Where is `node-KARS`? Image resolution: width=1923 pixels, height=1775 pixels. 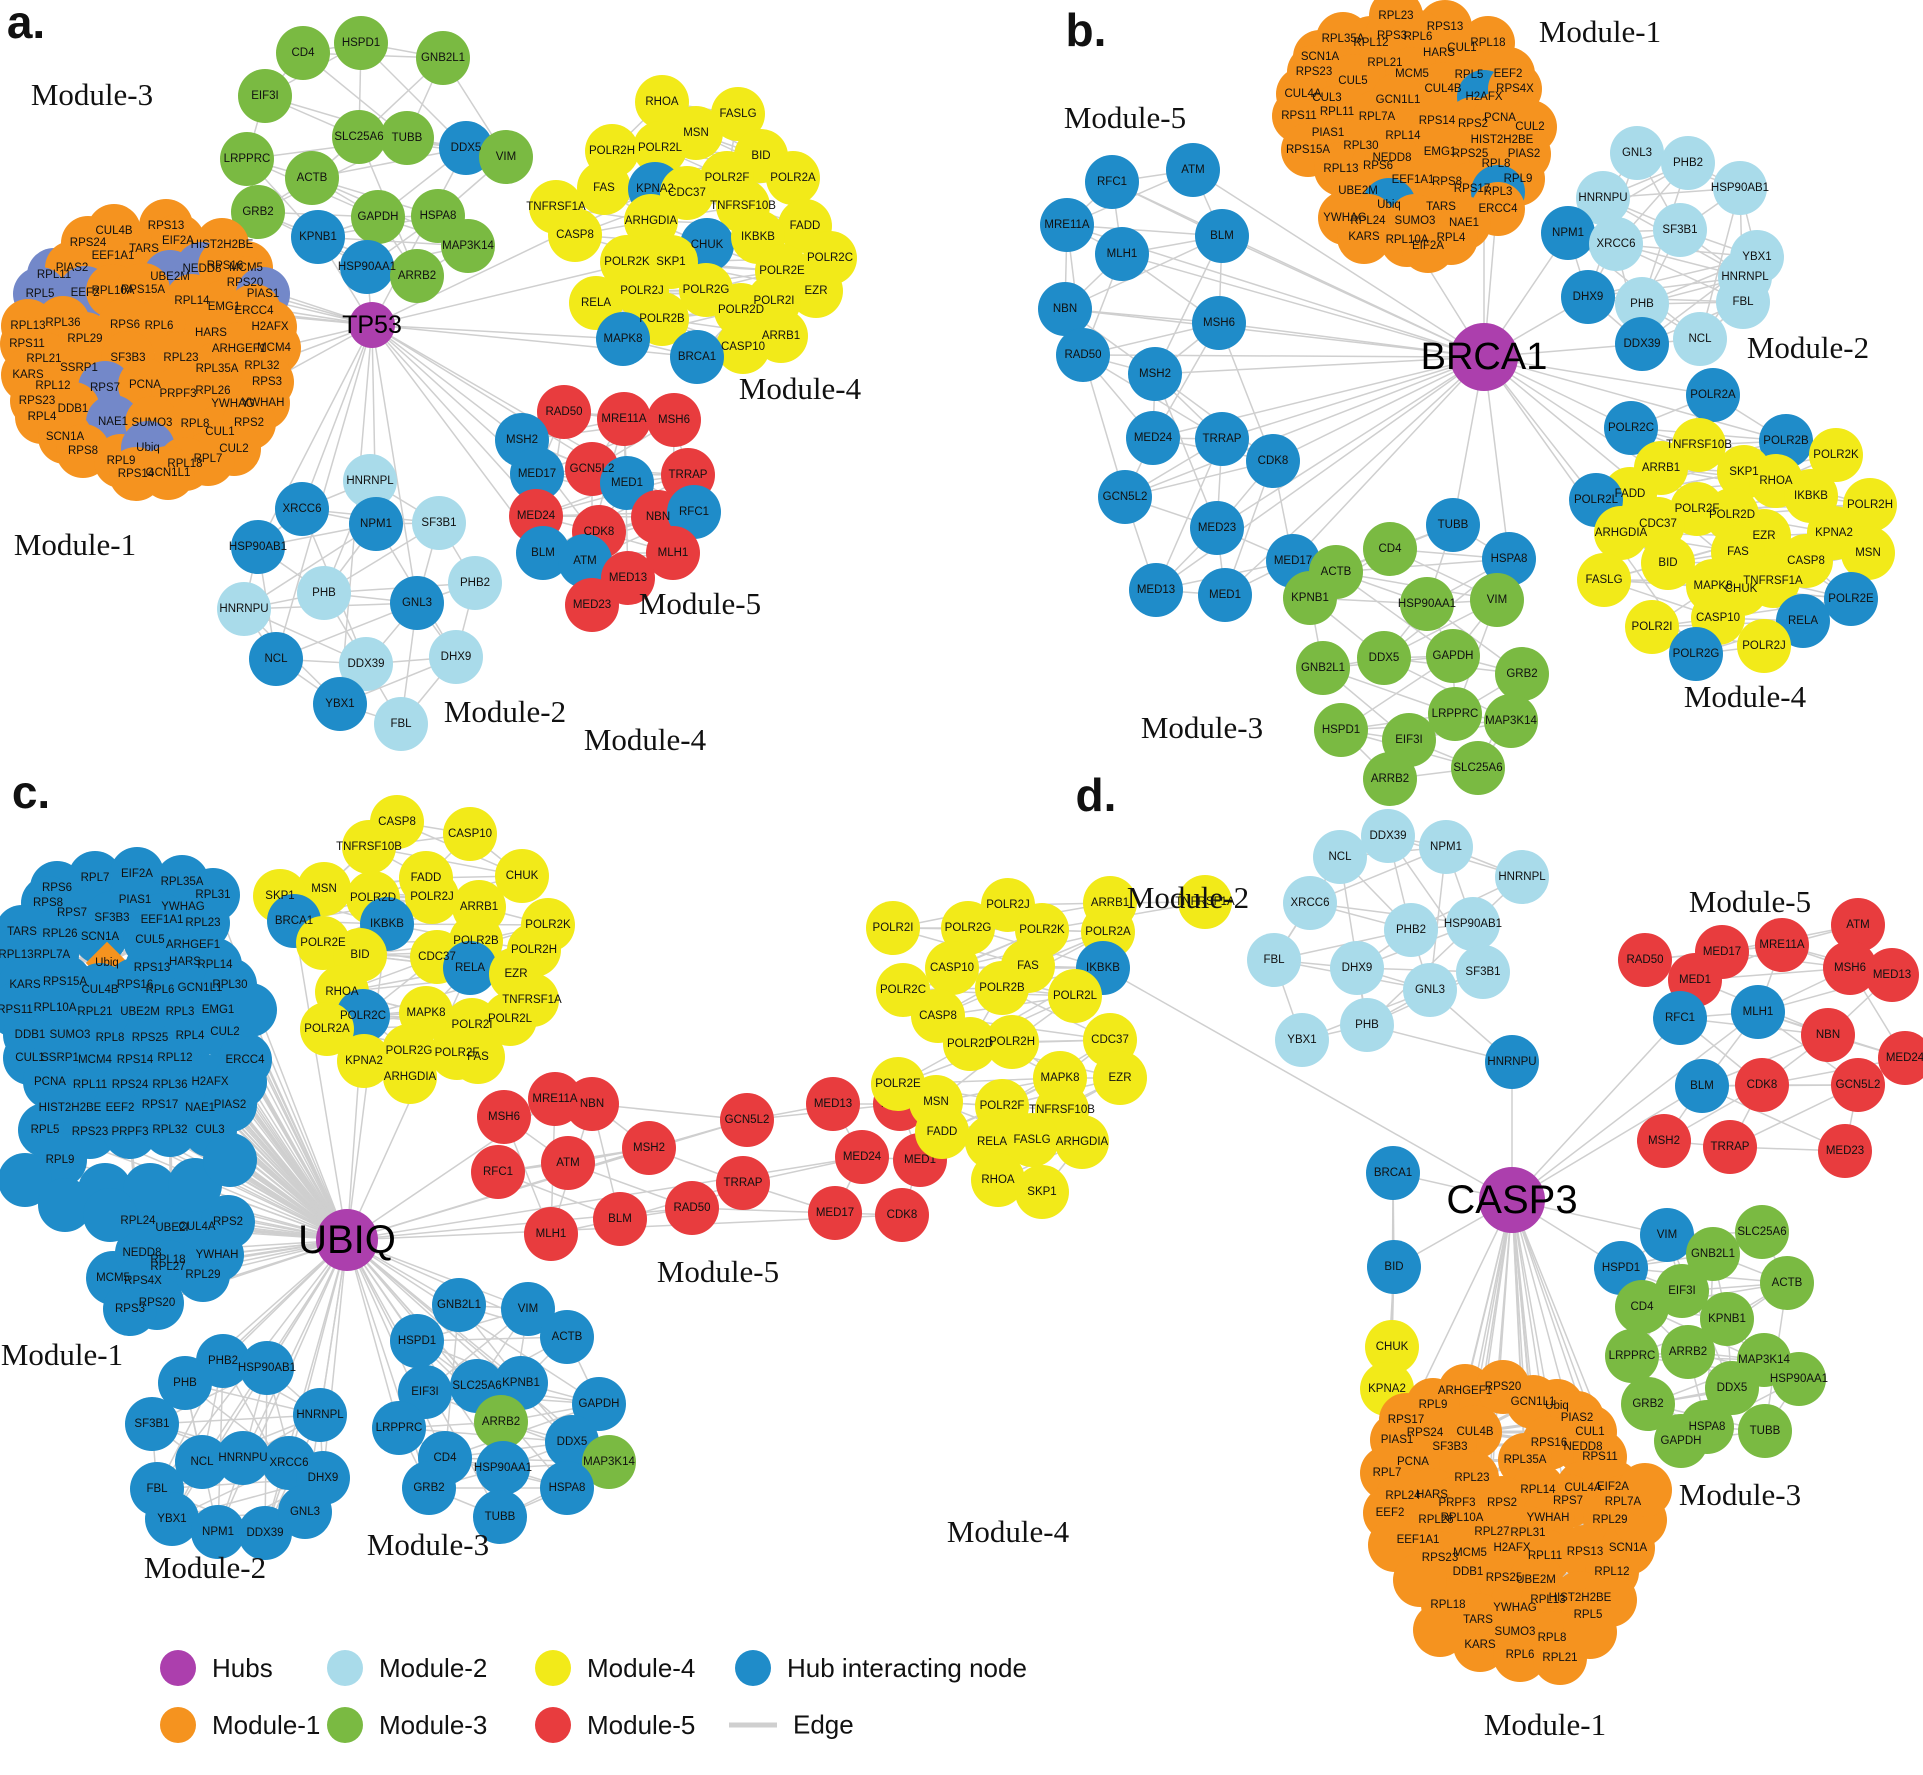 node-KARS is located at coordinates (1364, 237).